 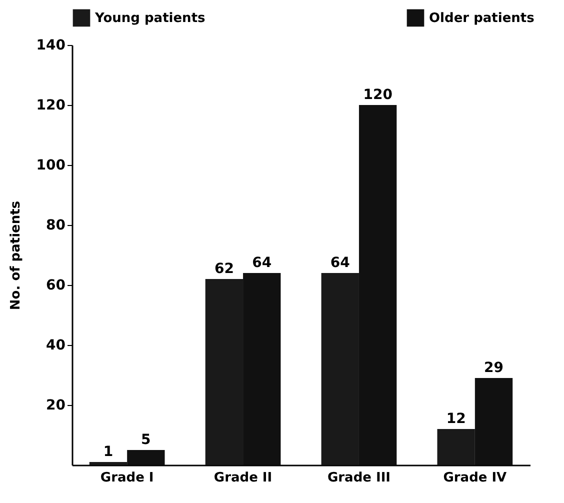 I want to click on x-tick-label: Grade II, so click(x=243, y=478).